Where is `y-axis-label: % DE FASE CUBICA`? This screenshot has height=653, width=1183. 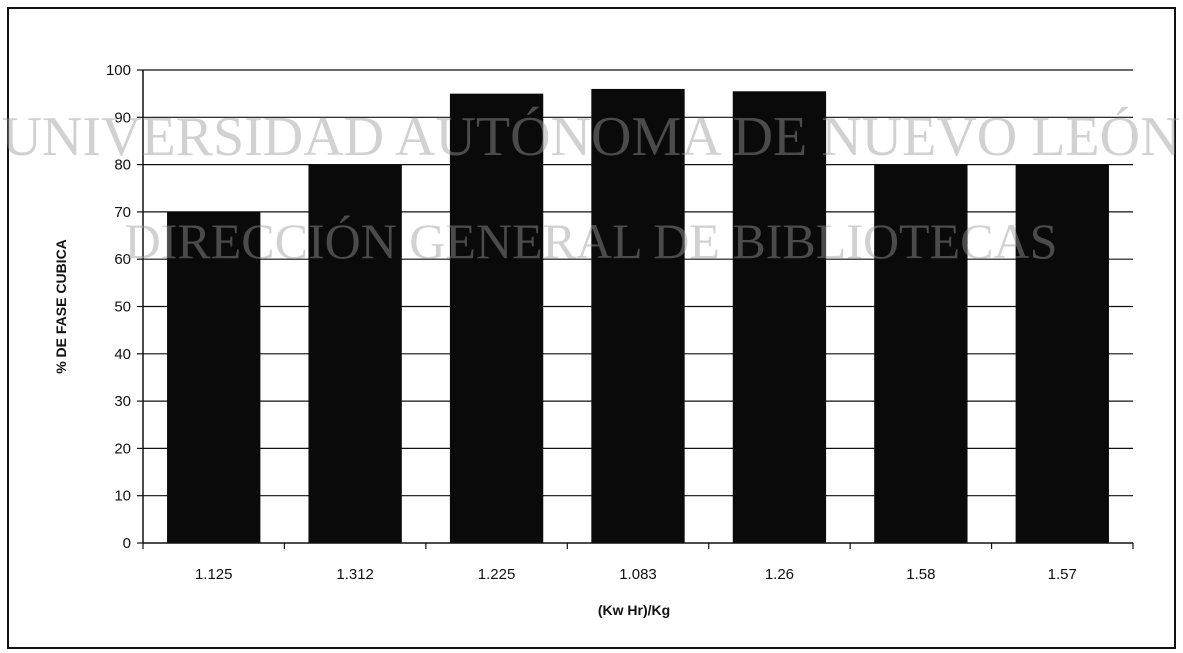
y-axis-label: % DE FASE CUBICA is located at coordinates (61, 306).